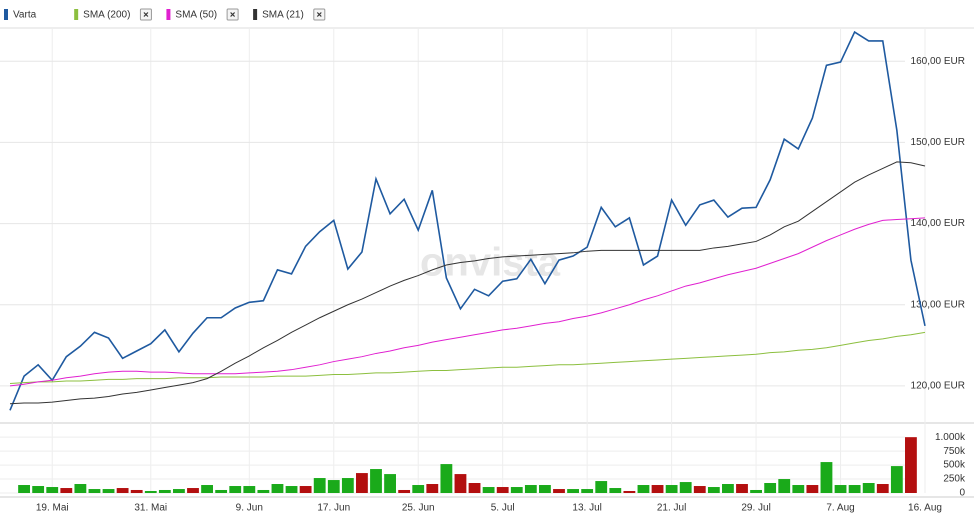  I want to click on y-tick-label: 250k, so click(954, 479).